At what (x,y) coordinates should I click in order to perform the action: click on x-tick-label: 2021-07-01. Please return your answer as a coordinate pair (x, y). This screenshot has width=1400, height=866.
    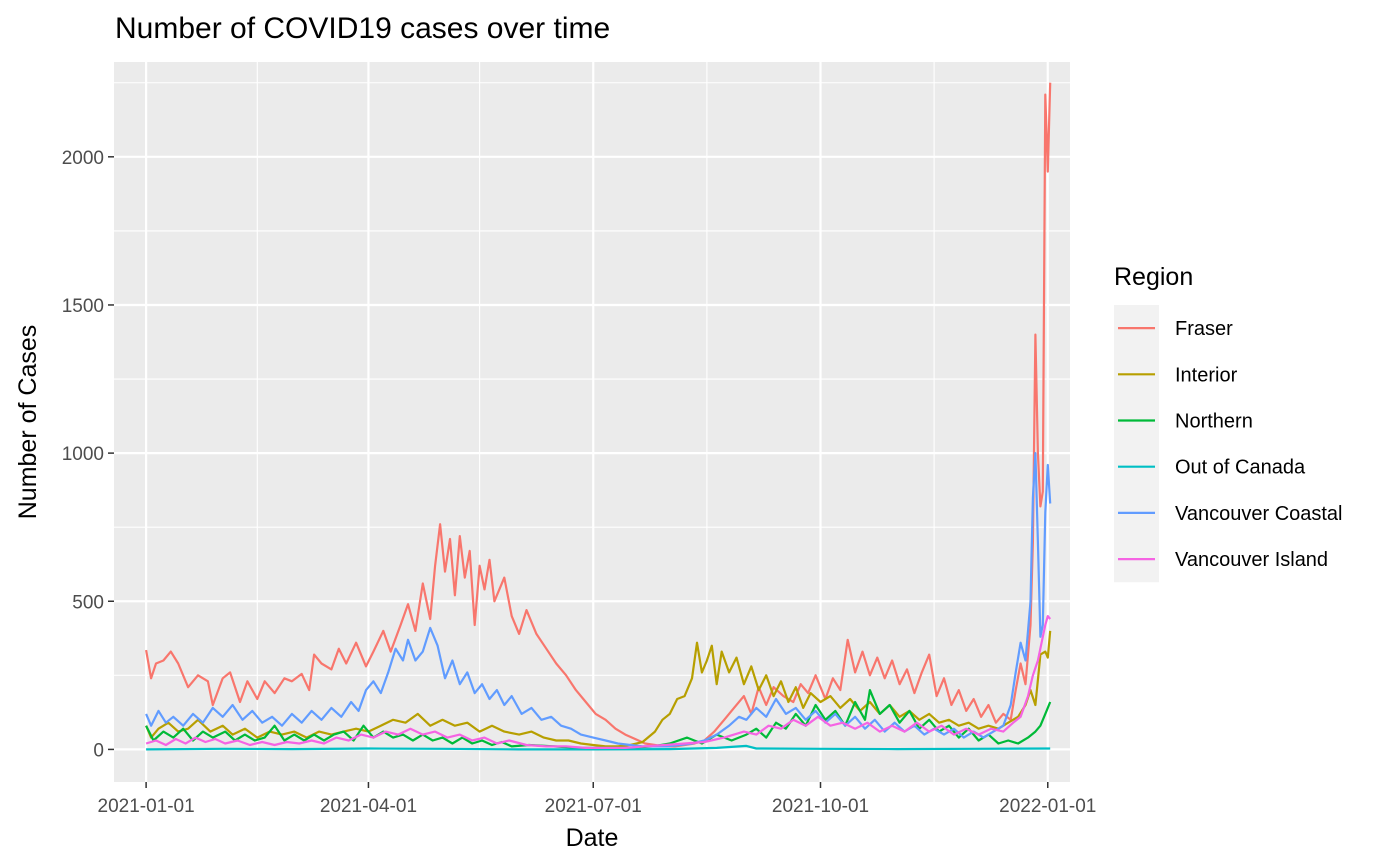
    Looking at the image, I should click on (593, 806).